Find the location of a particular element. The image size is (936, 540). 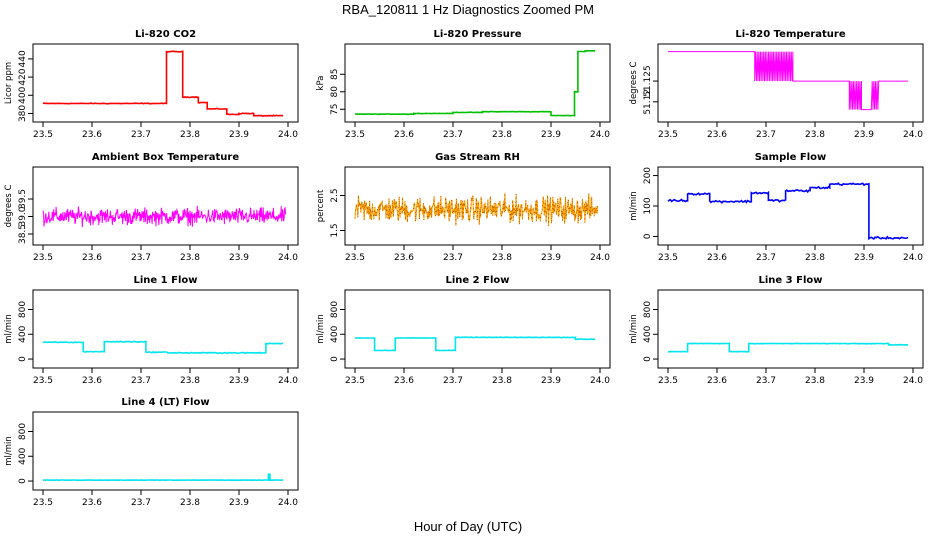

figure-xlabel: Hour of Day (UTC) is located at coordinates (468, 526).